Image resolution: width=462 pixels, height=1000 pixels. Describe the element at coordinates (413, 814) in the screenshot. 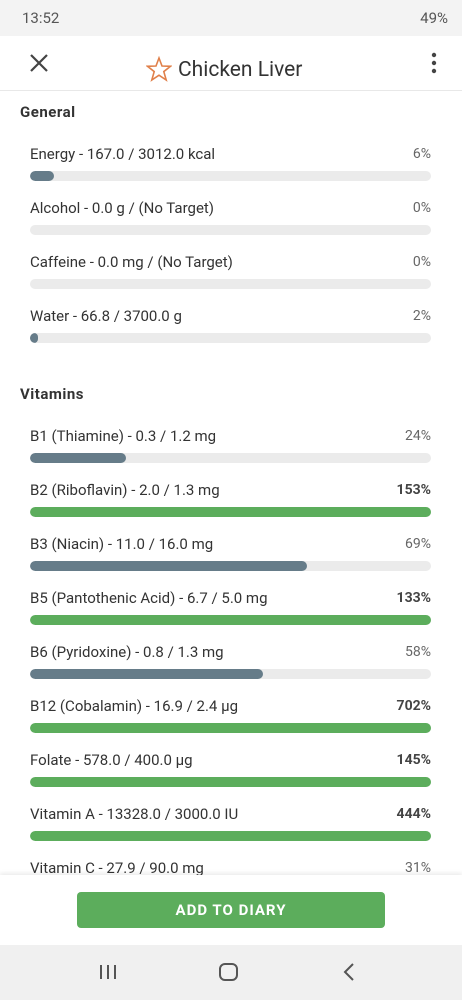

I see `percent-label: 444%` at that location.